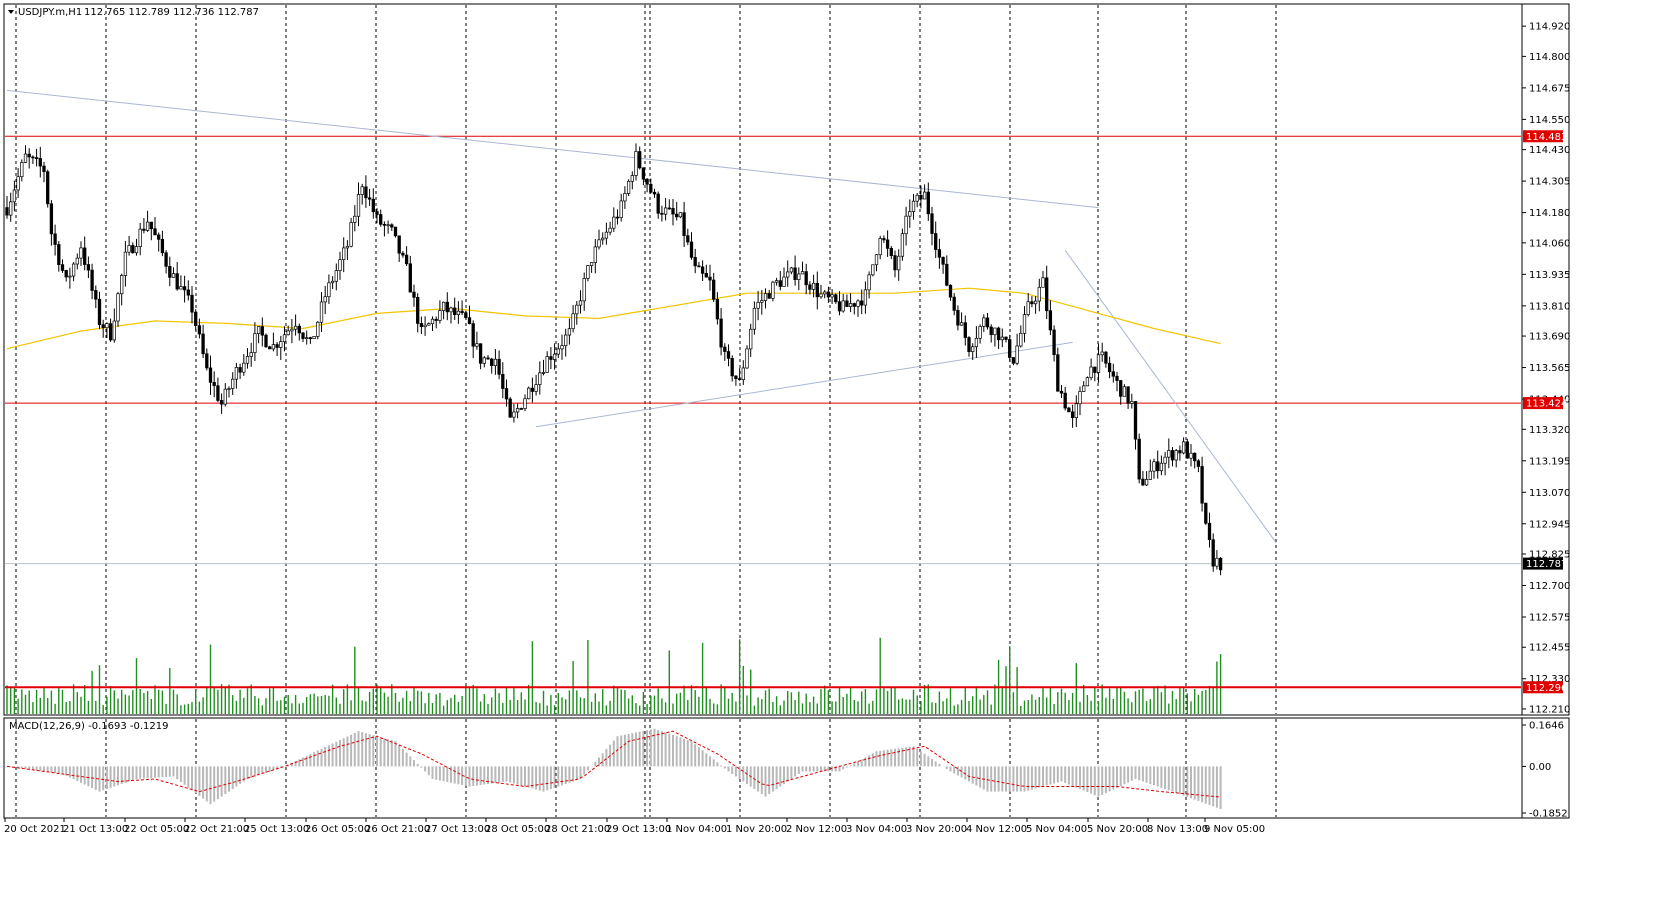  What do you see at coordinates (1540, 767) in the screenshot?
I see `macd-tick-label: 0.00` at bounding box center [1540, 767].